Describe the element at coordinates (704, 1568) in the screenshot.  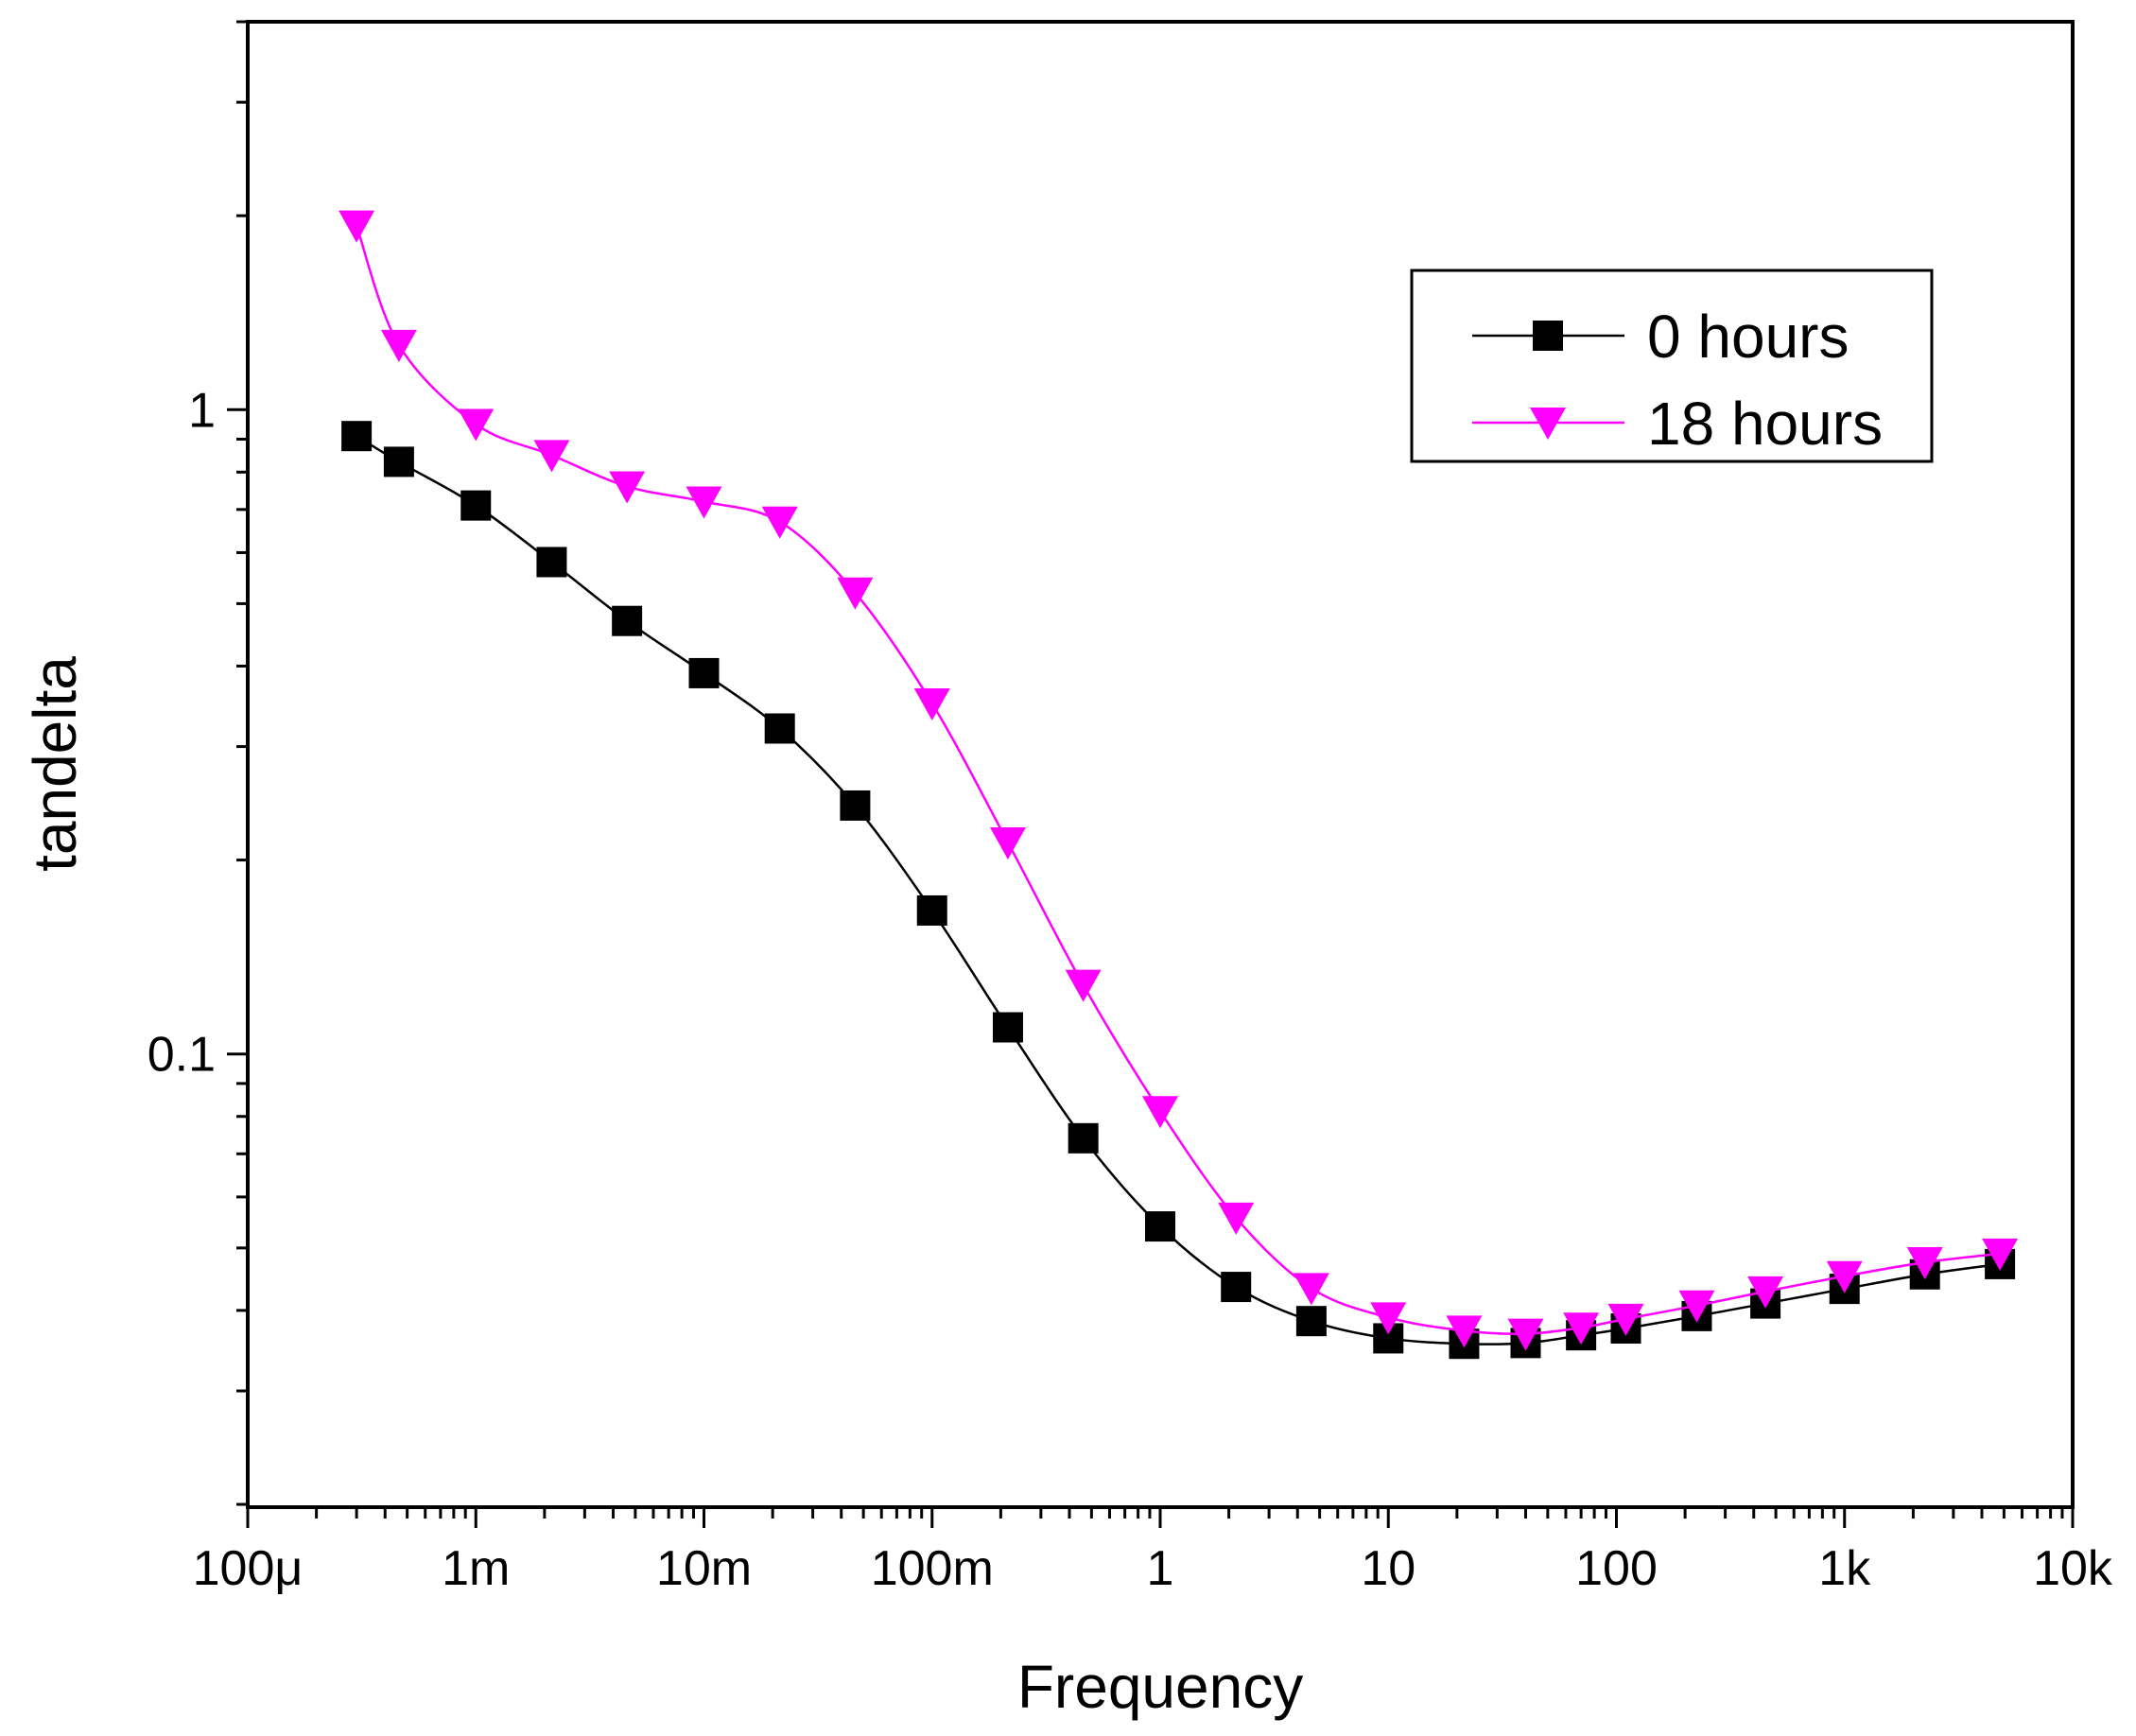
I see `x-tick-label: 10m` at that location.